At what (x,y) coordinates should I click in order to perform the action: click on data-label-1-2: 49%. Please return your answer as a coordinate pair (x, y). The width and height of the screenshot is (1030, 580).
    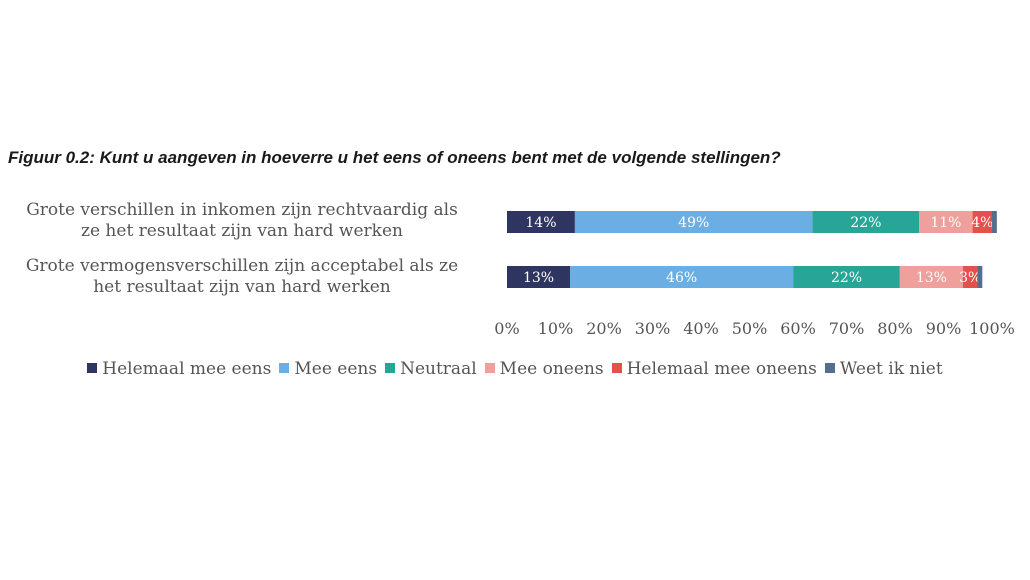
    Looking at the image, I should click on (693, 223).